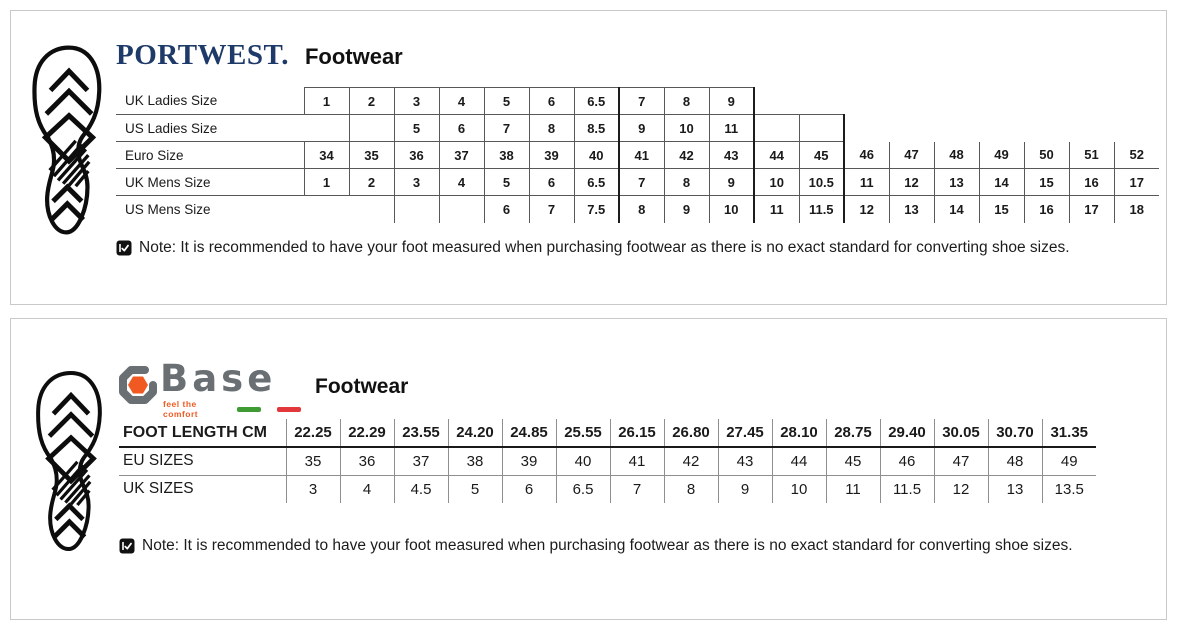 The width and height of the screenshot is (1177, 625). I want to click on table-row: UK SIZES 3 4 4.5 5 6 6.5 7 8 9 10 11 11.5 12 13 13.5, so click(607, 489).